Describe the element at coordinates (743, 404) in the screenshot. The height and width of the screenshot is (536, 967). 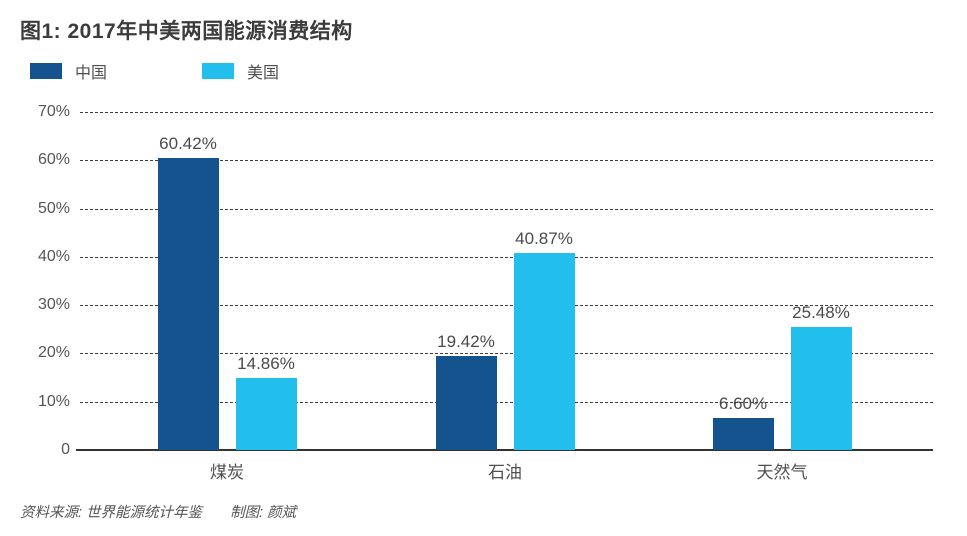
I see `bar-value-label-中国-天然气: 6.60%` at that location.